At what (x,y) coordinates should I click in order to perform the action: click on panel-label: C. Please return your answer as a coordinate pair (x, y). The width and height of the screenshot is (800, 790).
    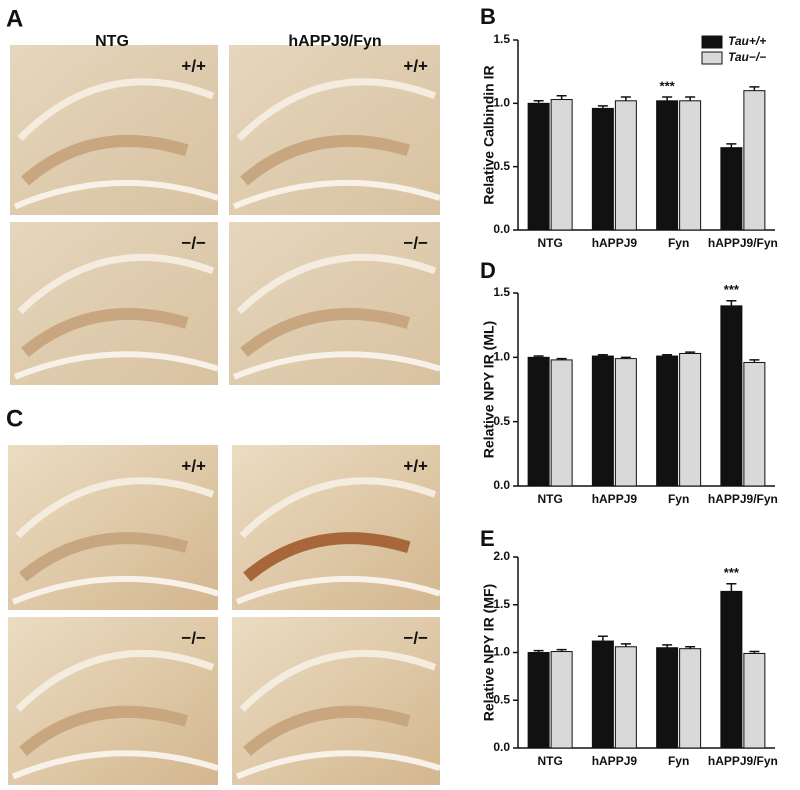
    Looking at the image, I should click on (14, 418).